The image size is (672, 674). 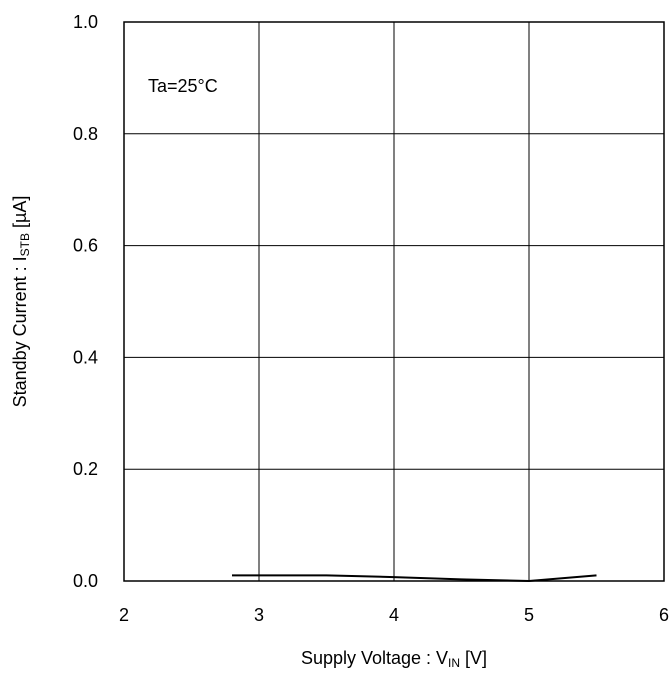 What do you see at coordinates (124, 615) in the screenshot?
I see `x-tick-label: 2` at bounding box center [124, 615].